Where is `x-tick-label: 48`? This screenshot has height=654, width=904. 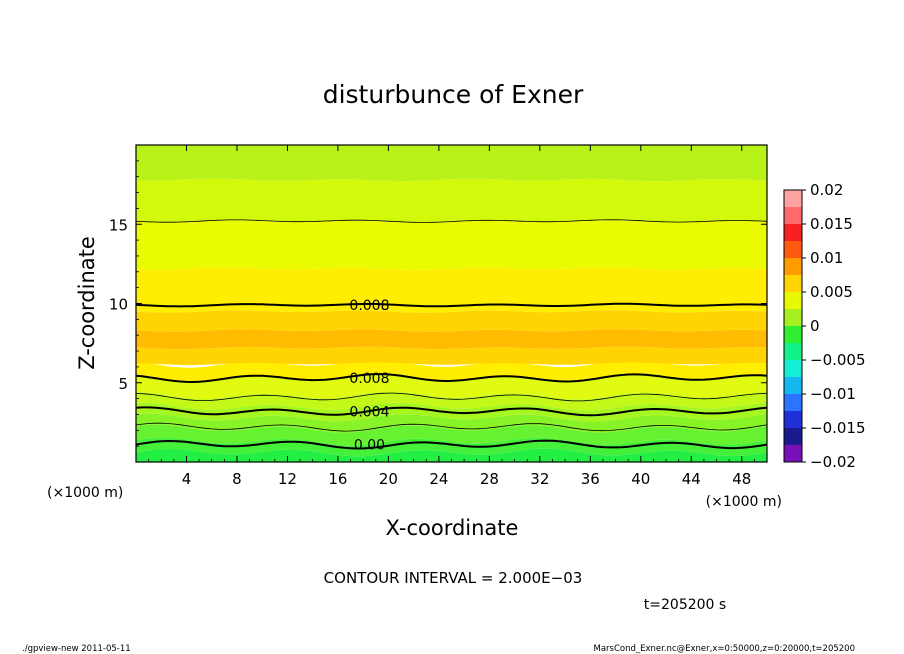
x-tick-label: 48 is located at coordinates (741, 479).